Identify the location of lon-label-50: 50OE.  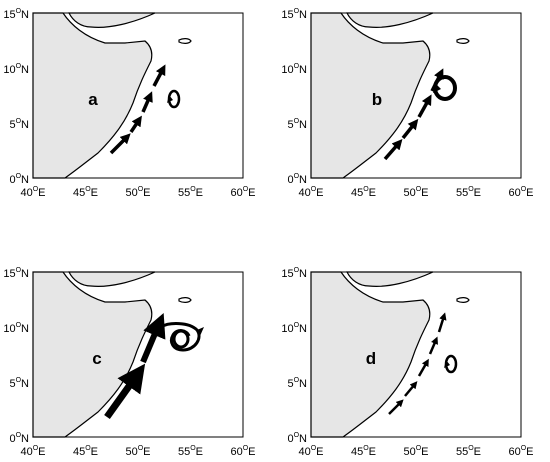
(137, 192).